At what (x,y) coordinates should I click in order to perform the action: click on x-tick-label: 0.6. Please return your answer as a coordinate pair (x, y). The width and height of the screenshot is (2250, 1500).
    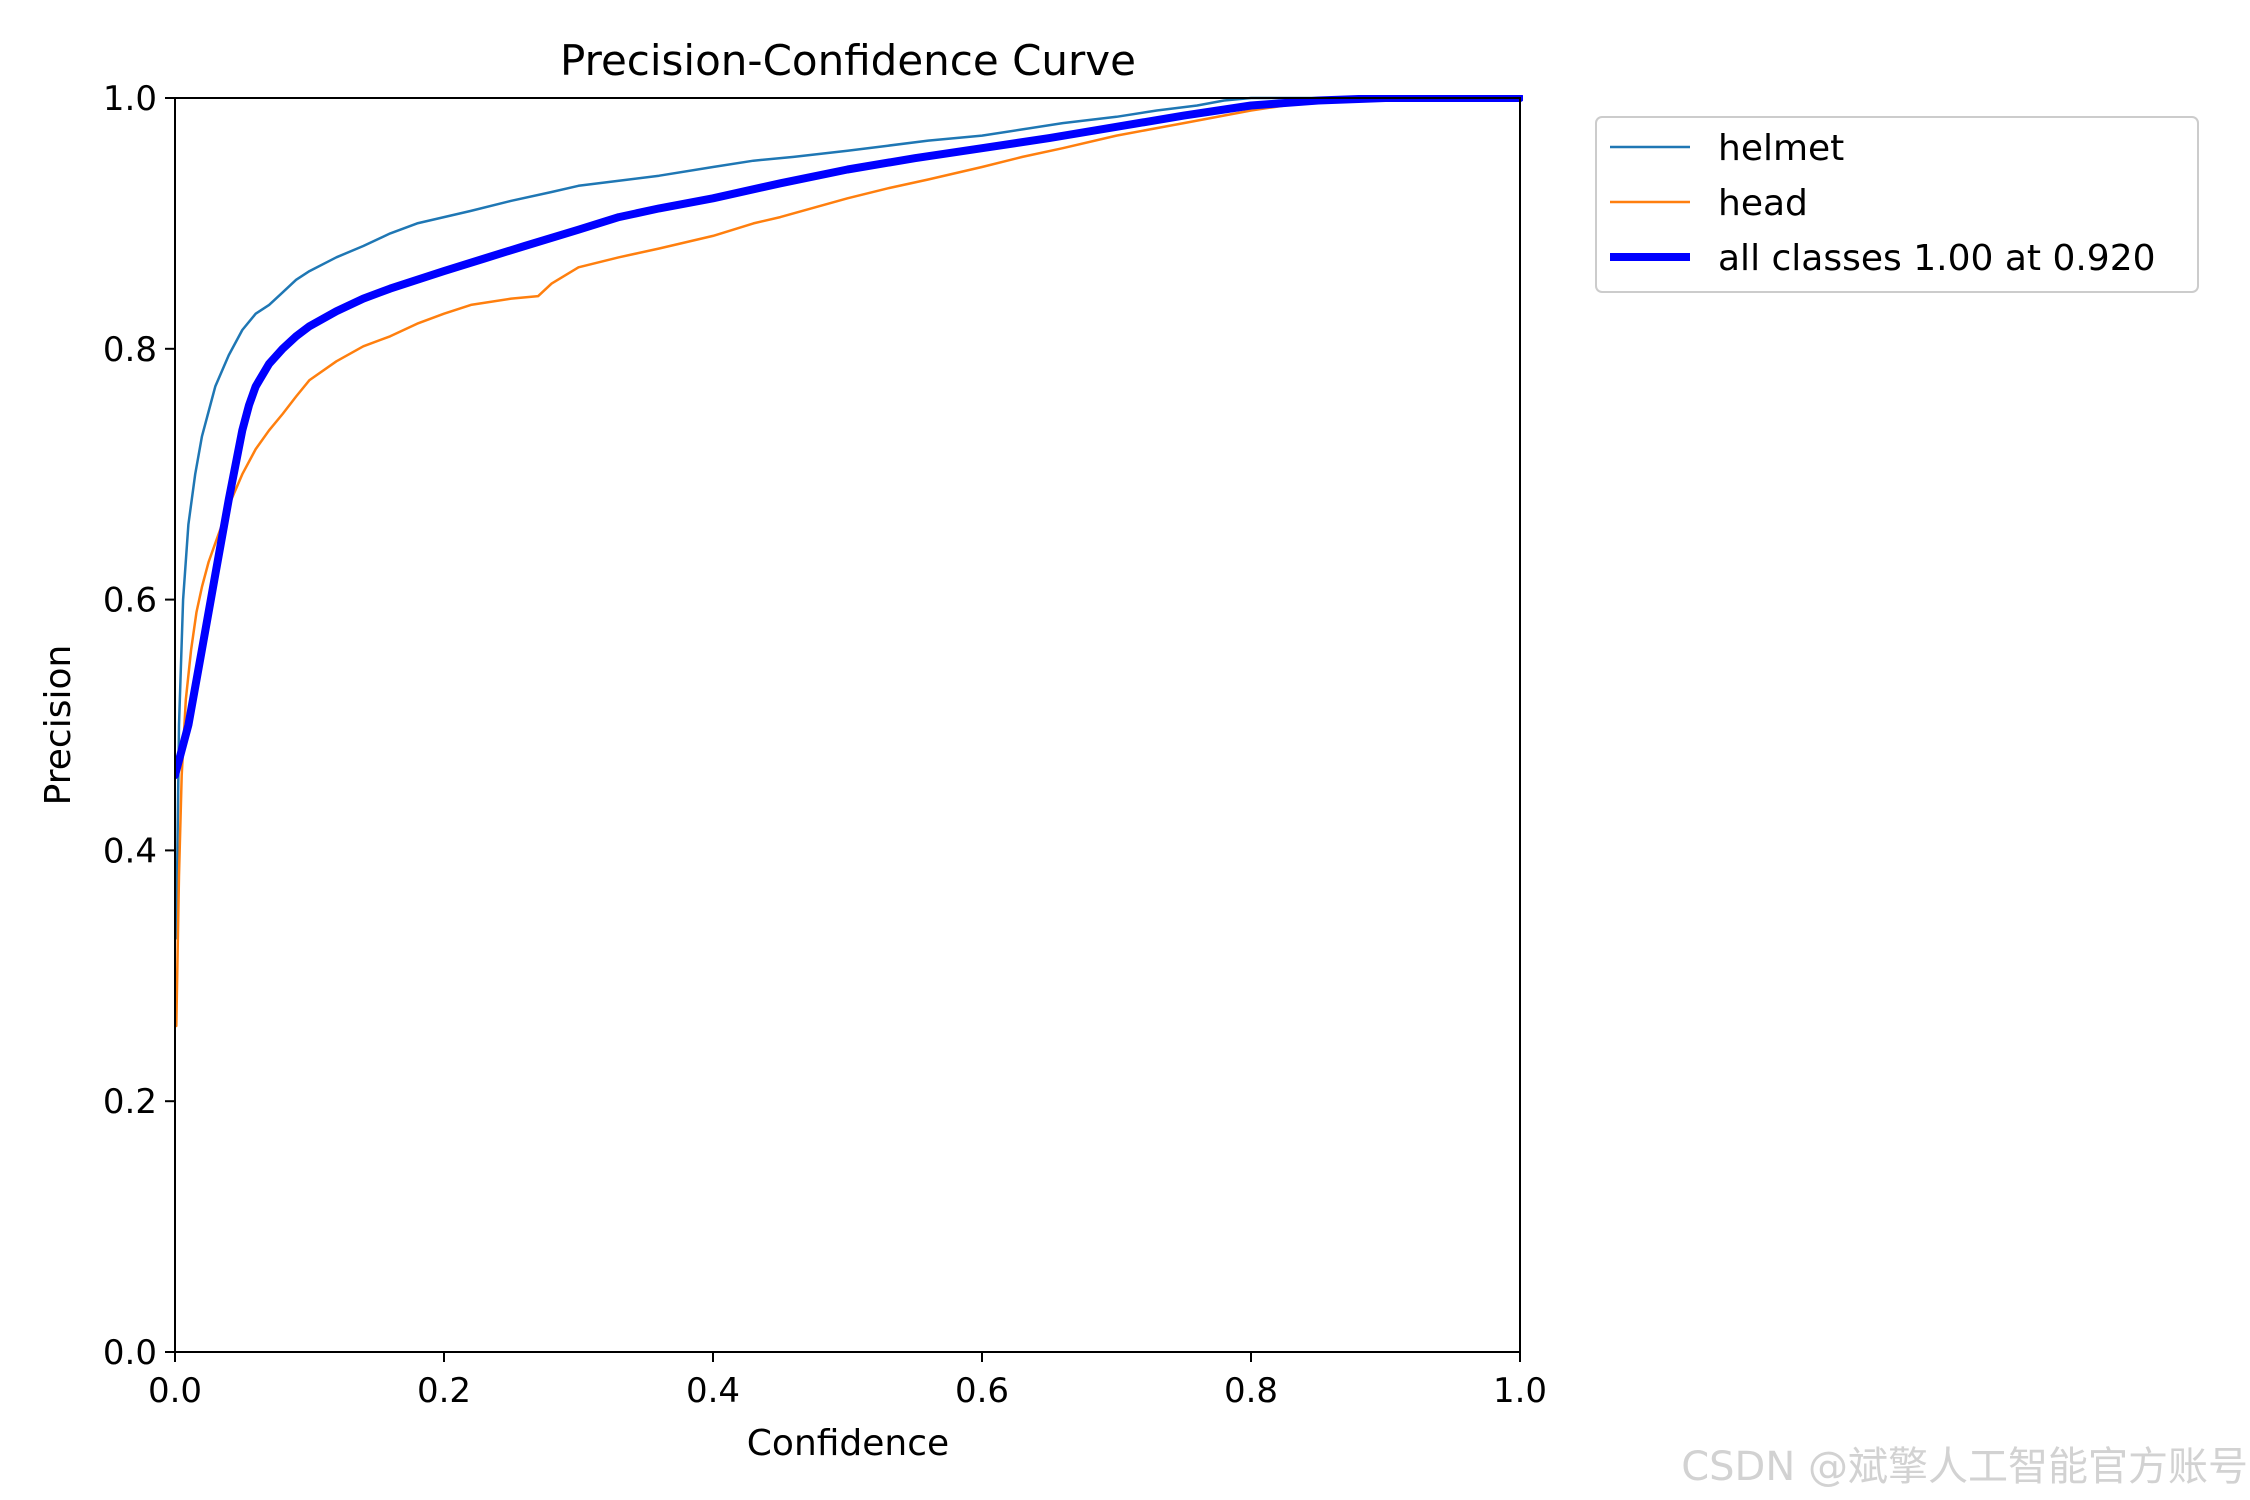
    Looking at the image, I should click on (982, 1391).